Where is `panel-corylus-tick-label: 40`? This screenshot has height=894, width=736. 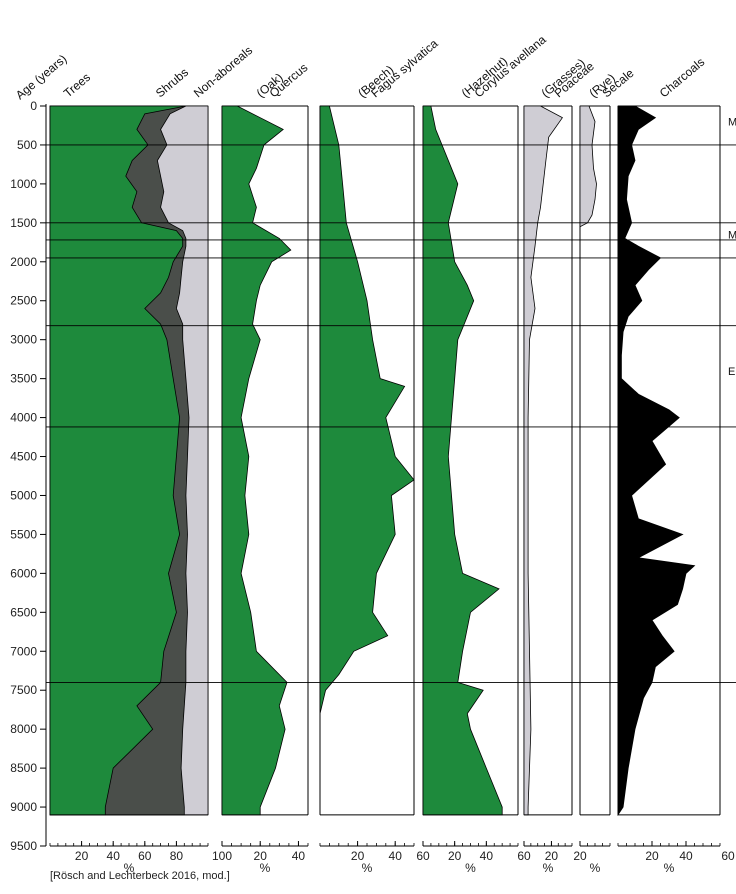 panel-corylus-tick-label: 40 is located at coordinates (487, 856).